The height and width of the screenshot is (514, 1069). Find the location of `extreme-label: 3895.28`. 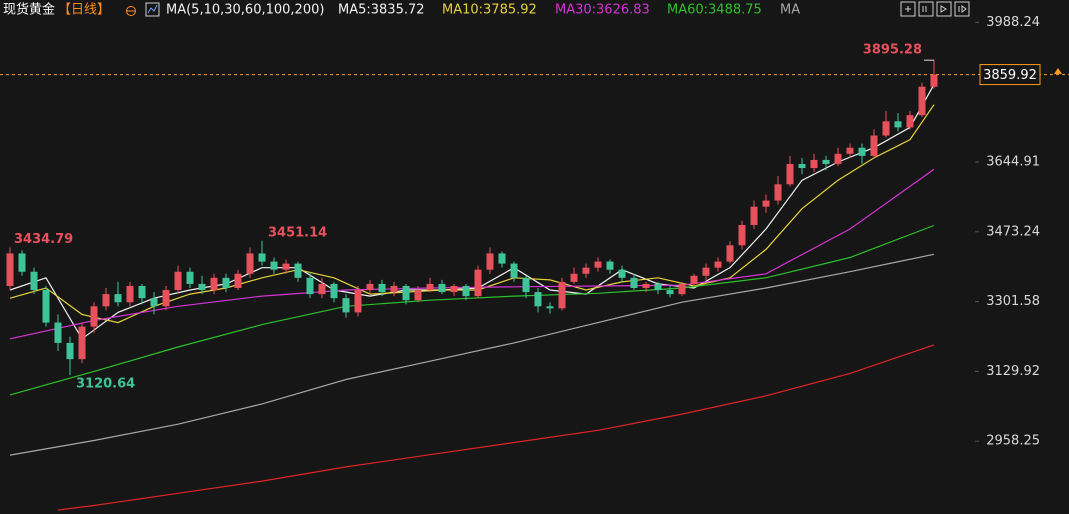

extreme-label: 3895.28 is located at coordinates (892, 50).